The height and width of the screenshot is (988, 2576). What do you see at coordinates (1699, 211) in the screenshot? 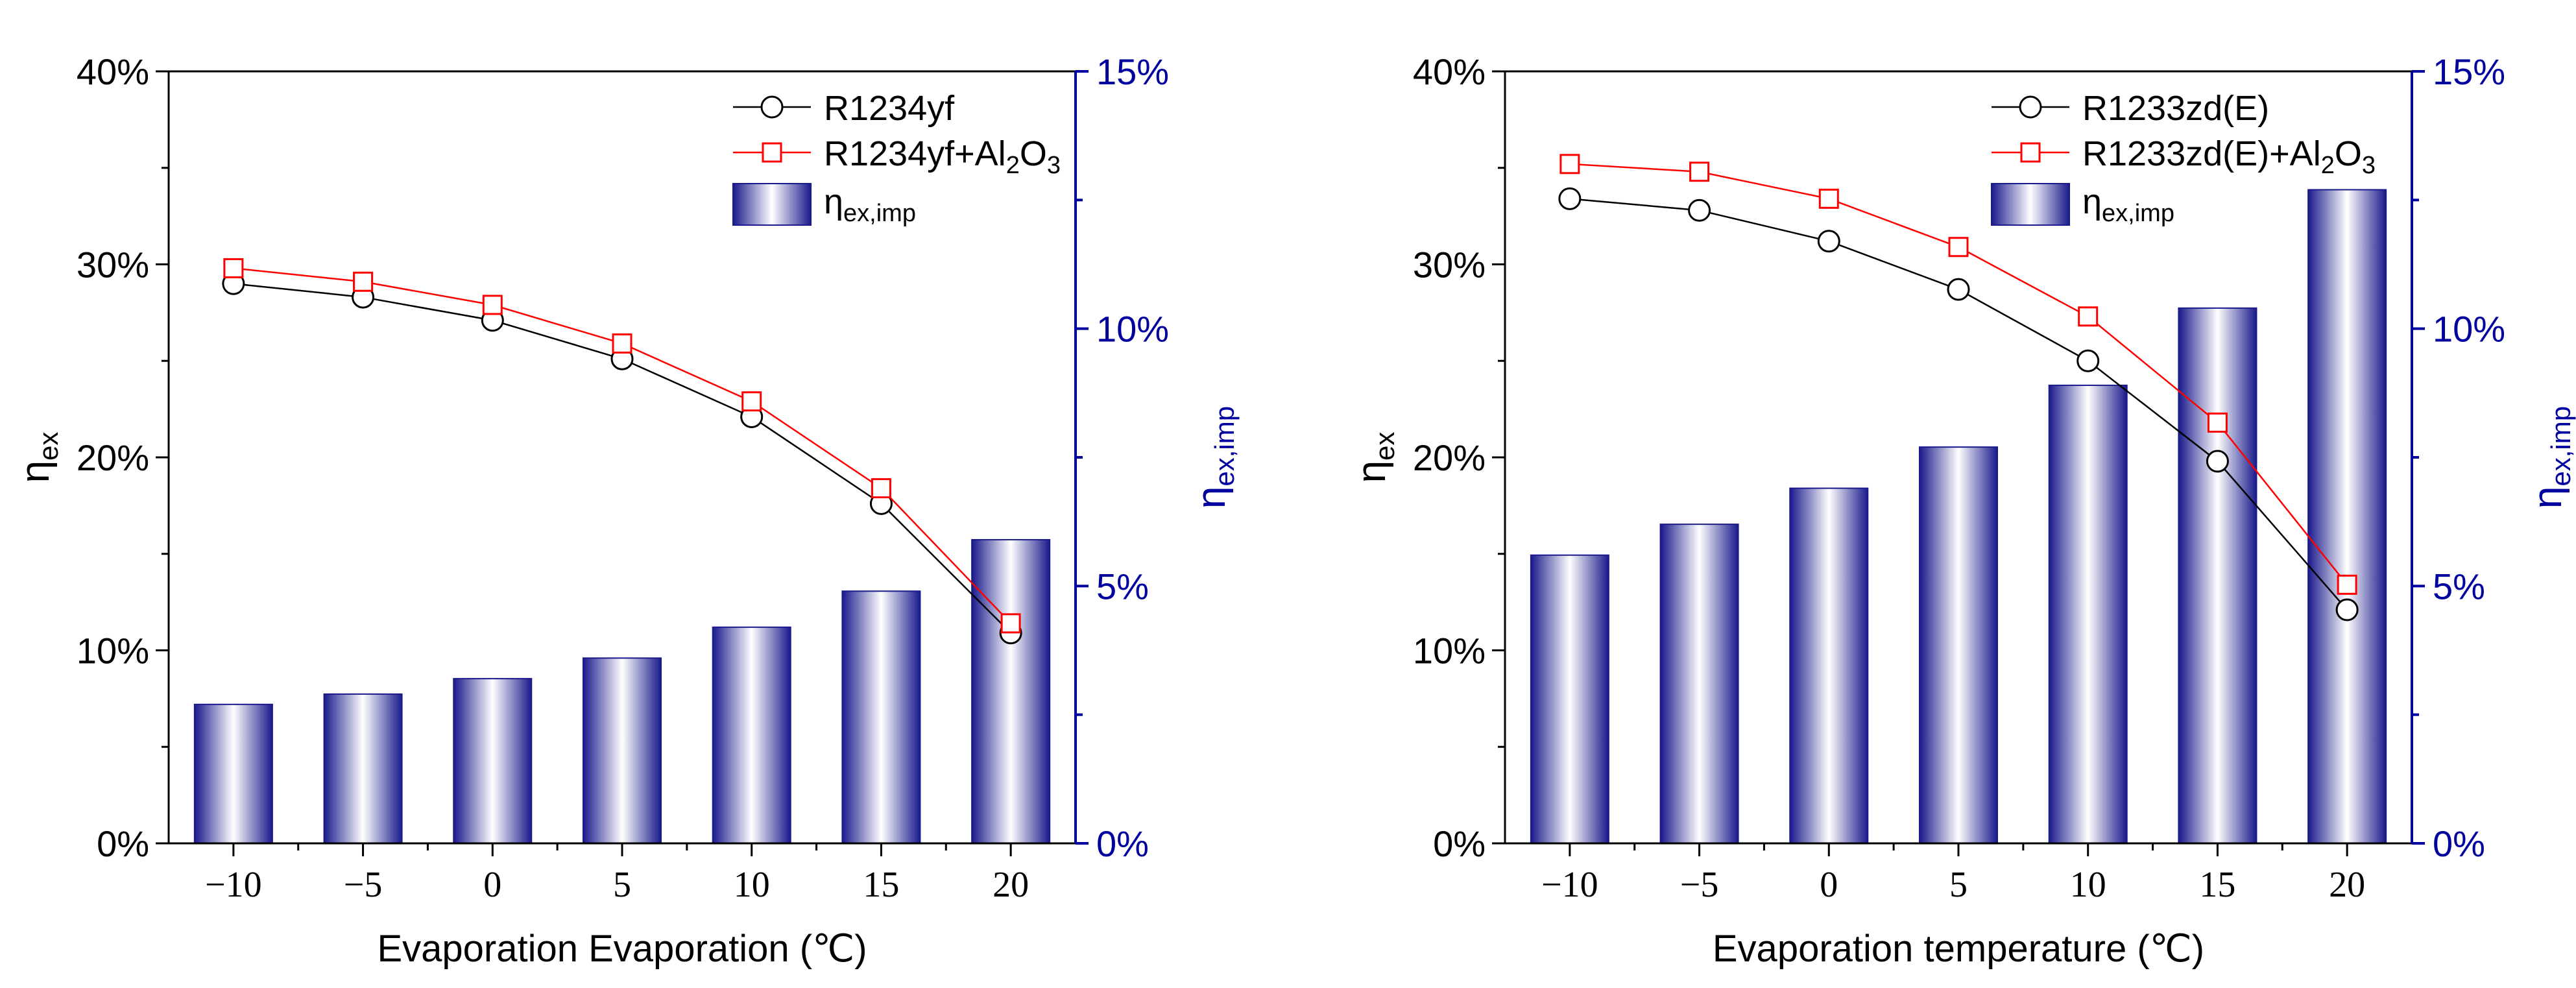
I see `point-circle--5` at bounding box center [1699, 211].